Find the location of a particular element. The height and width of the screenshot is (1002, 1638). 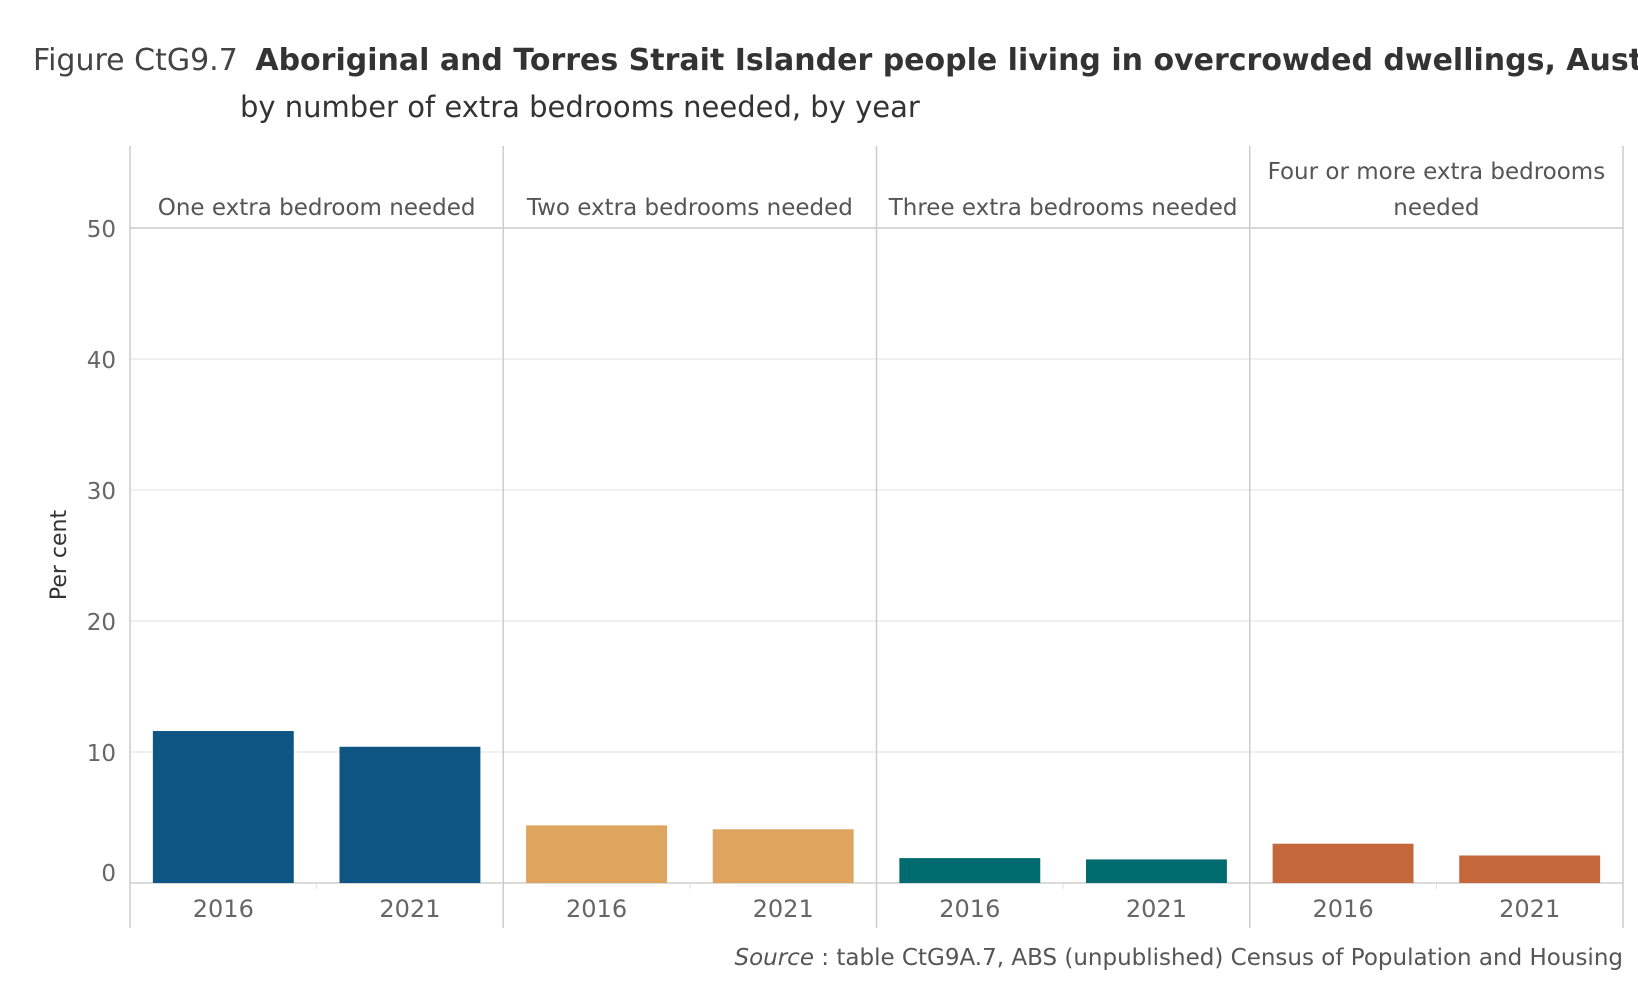

y-axis-label: Per cent is located at coordinates (59, 555).